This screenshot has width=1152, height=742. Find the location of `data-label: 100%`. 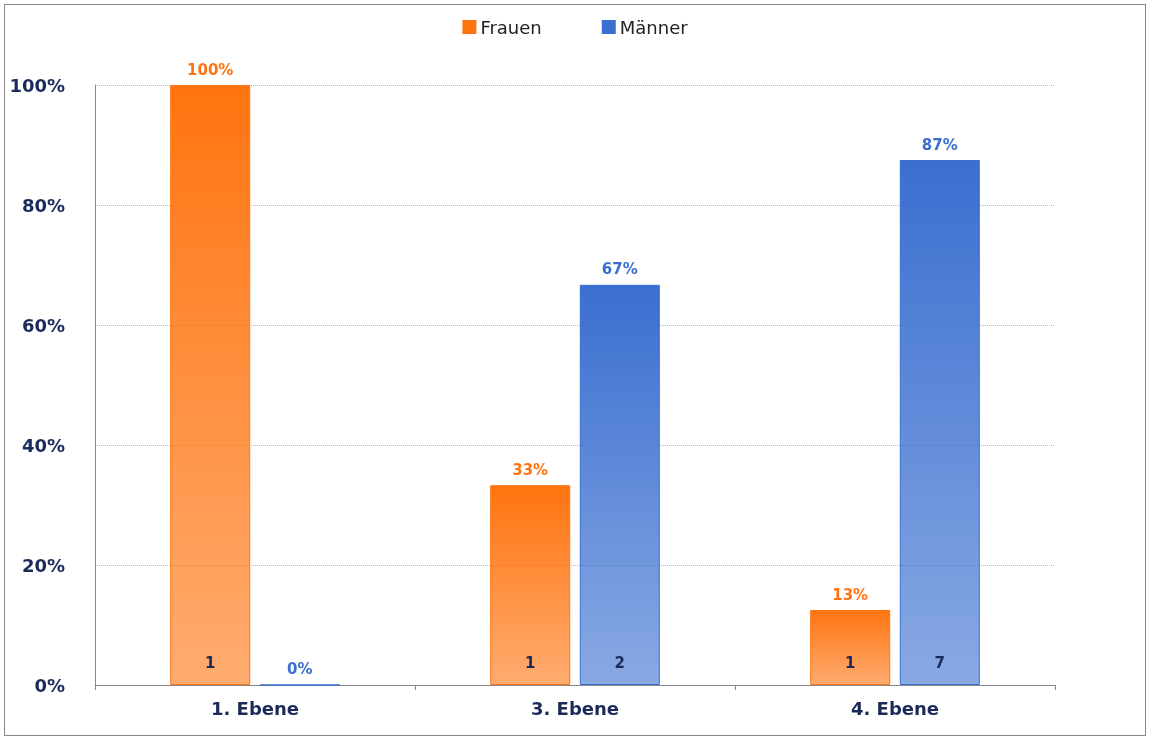

data-label: 100% is located at coordinates (210, 69).